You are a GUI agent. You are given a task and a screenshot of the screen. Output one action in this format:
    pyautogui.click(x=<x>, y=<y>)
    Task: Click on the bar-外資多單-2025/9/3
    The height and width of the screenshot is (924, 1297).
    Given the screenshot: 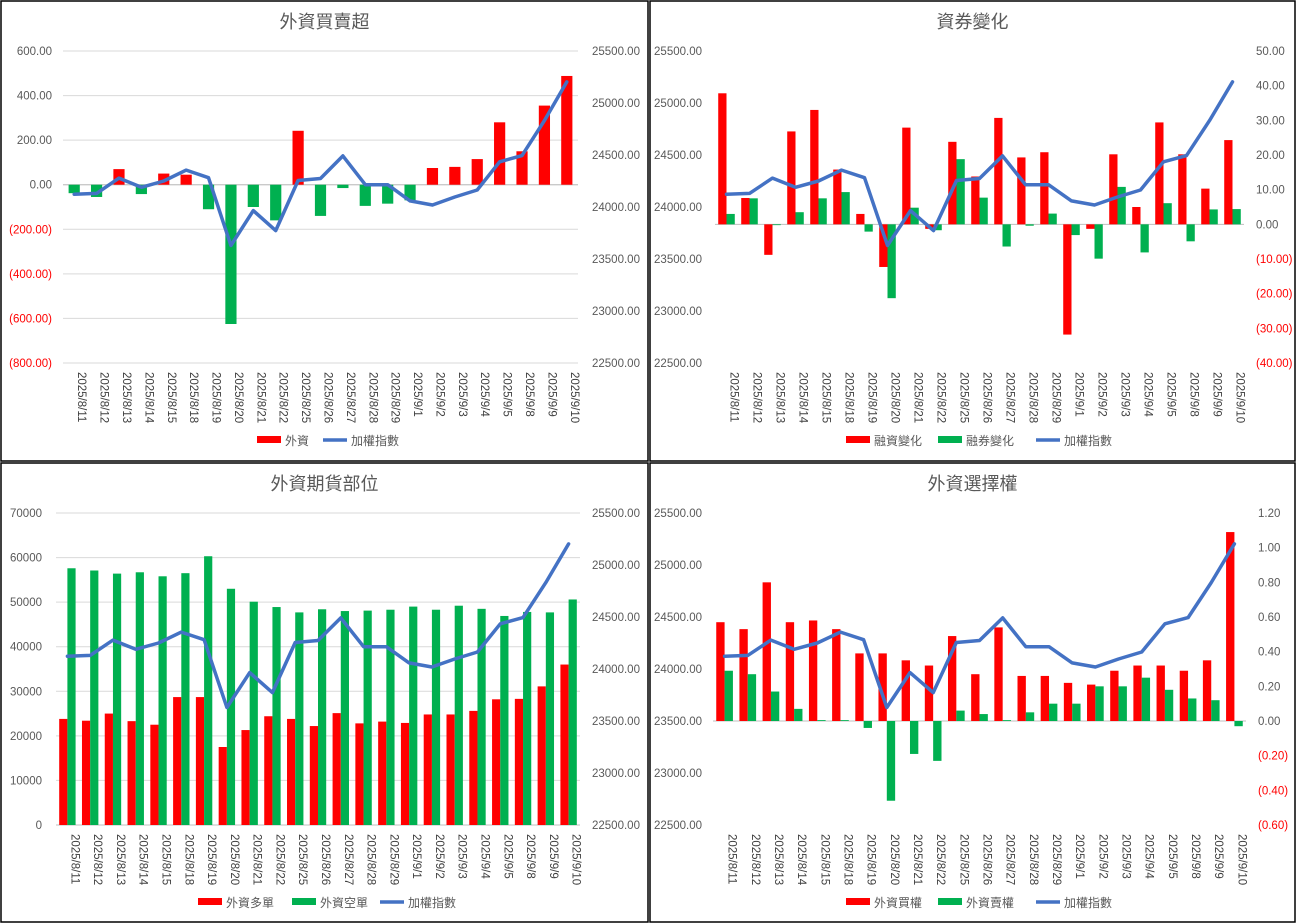 What is the action you would take?
    pyautogui.click(x=450, y=769)
    